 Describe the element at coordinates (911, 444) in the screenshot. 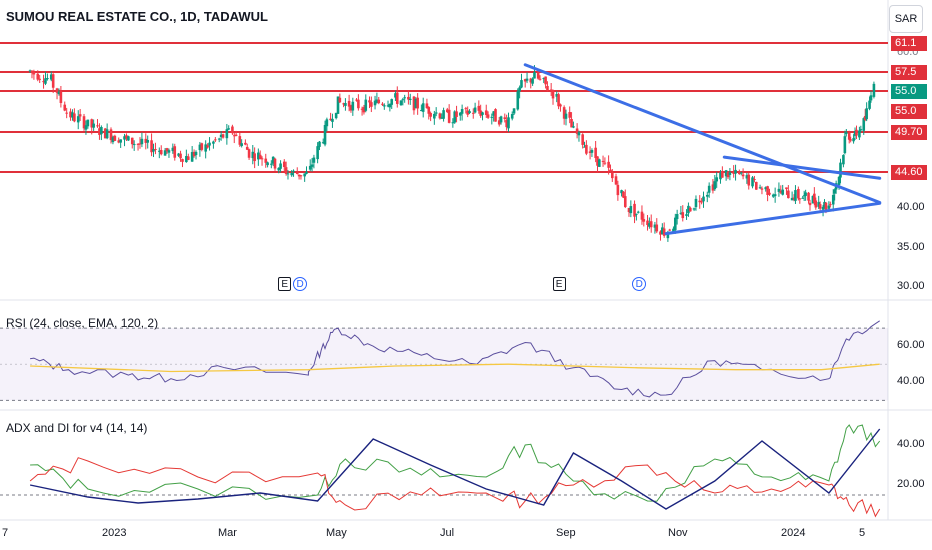

I see `adx-axis-tick-1: 40.00` at that location.